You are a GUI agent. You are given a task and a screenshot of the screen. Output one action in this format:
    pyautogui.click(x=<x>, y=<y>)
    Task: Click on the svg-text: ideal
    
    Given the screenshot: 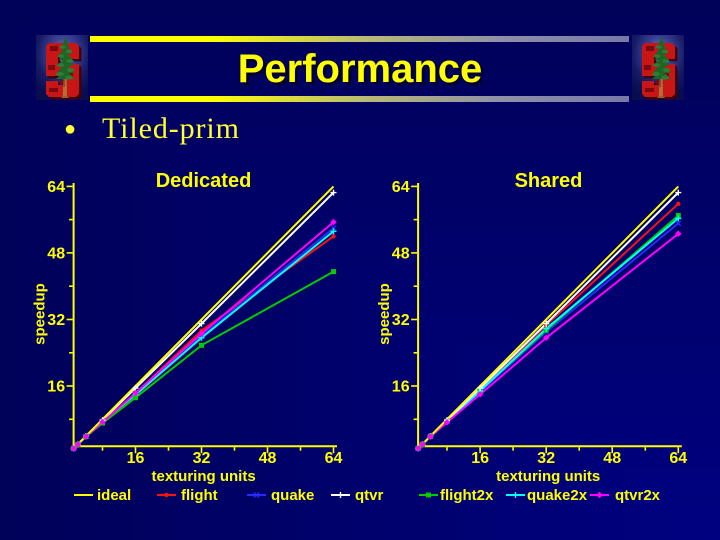 What is the action you would take?
    pyautogui.click(x=114, y=495)
    